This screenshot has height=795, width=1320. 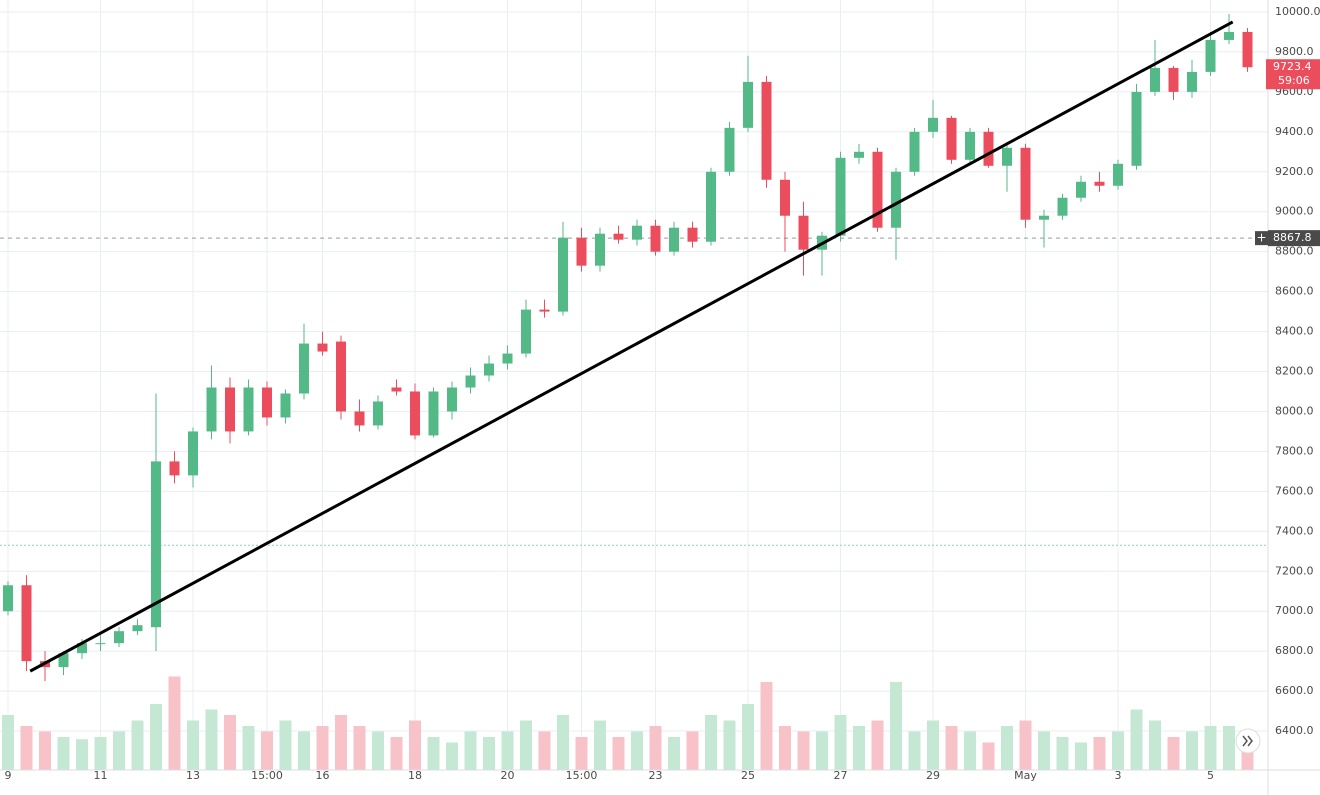 I want to click on crosshair-price-label: 8867.8, so click(x=1292, y=237).